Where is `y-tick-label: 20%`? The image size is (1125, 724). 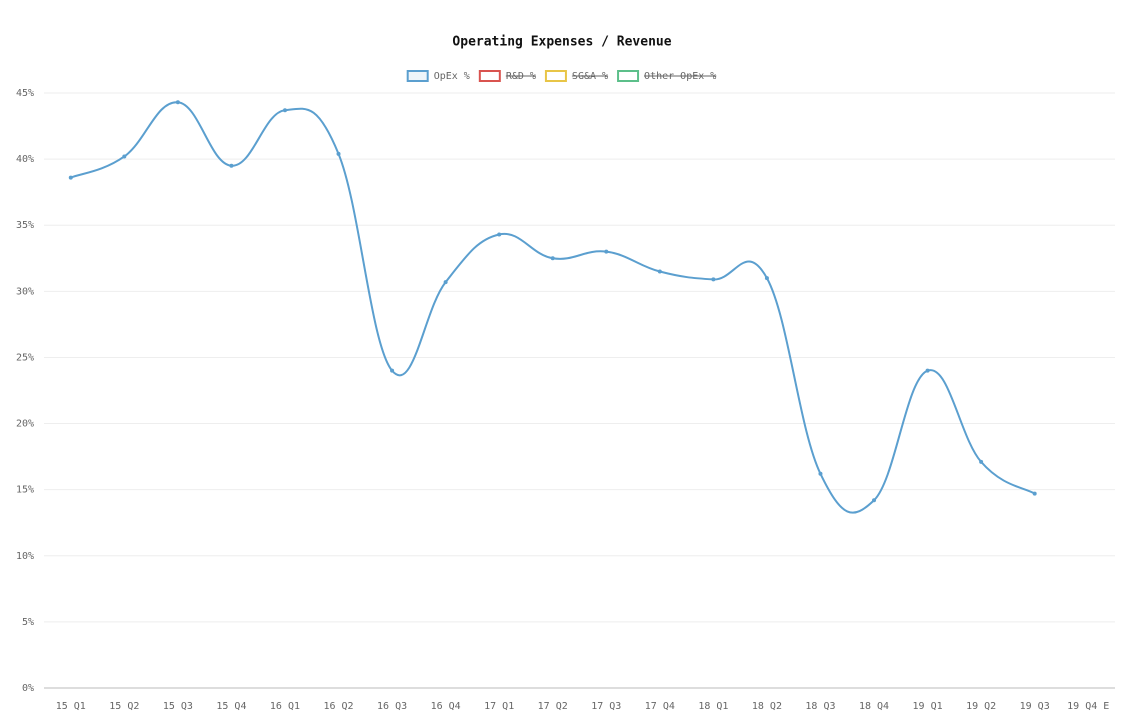 y-tick-label: 20% is located at coordinates (25, 424).